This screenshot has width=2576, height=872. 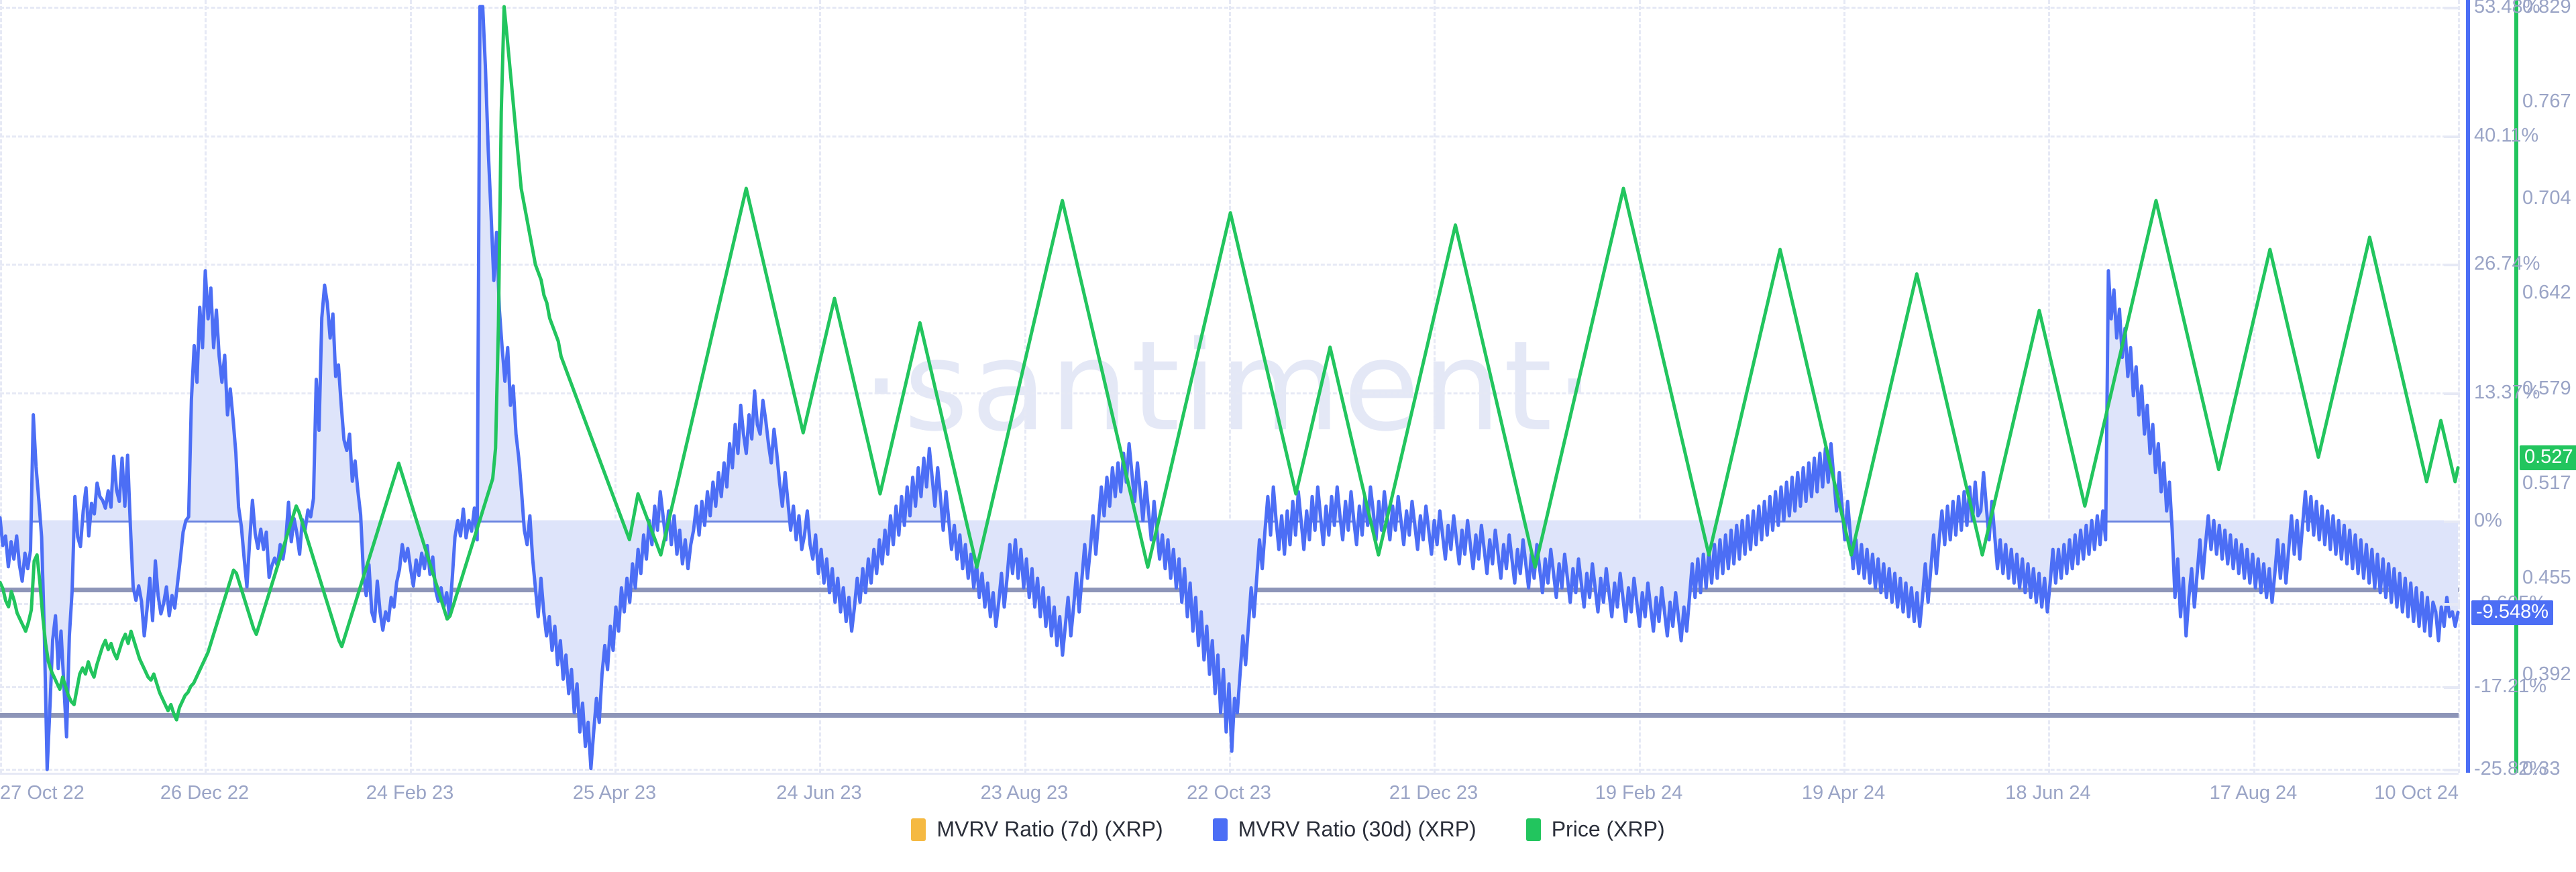 I want to click on x-axis-tick-label: 21 Dec 23, so click(x=1434, y=793).